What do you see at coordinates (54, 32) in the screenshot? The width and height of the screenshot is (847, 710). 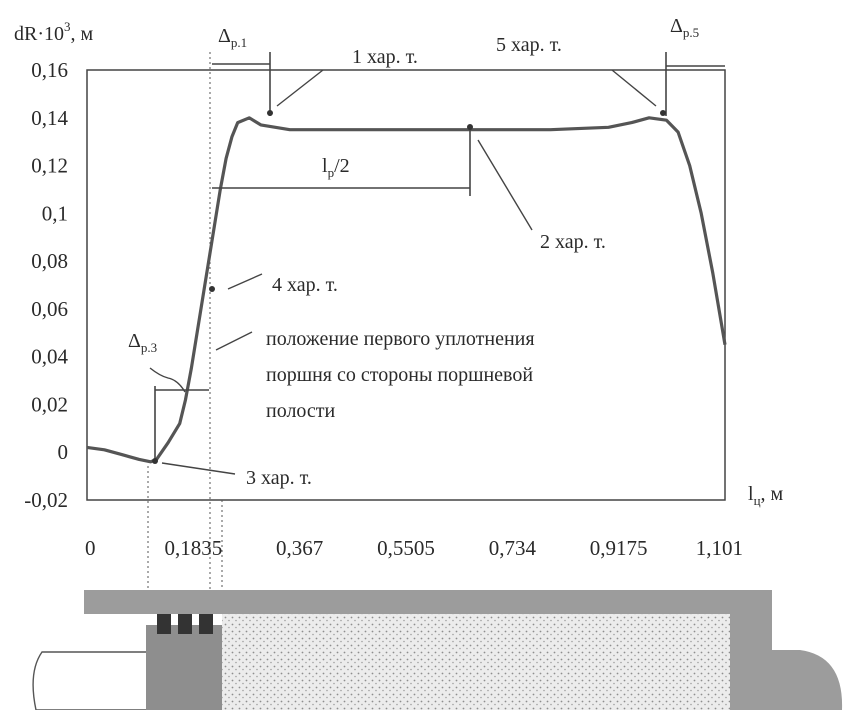 I see `y-axis-label: dR·103, м` at bounding box center [54, 32].